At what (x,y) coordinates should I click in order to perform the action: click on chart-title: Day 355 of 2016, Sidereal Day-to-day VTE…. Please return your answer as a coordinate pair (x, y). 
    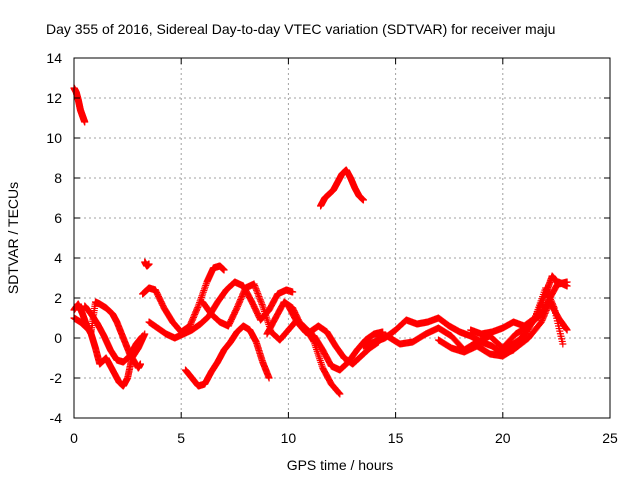
    Looking at the image, I should click on (300, 29).